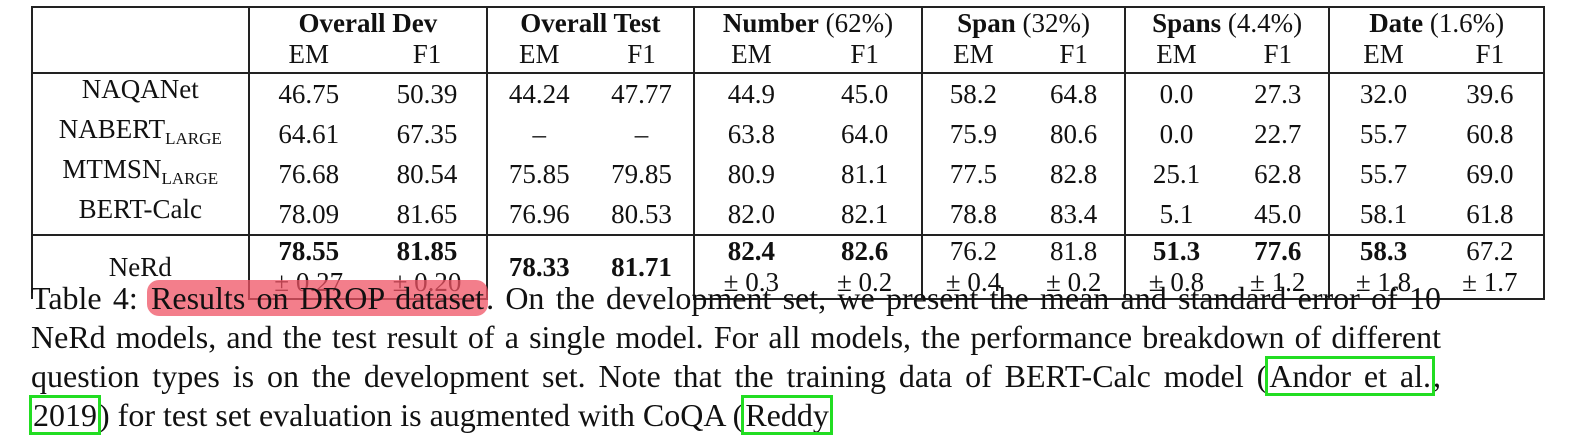  What do you see at coordinates (642, 174) in the screenshot?
I see `table-cell: 79.85` at bounding box center [642, 174].